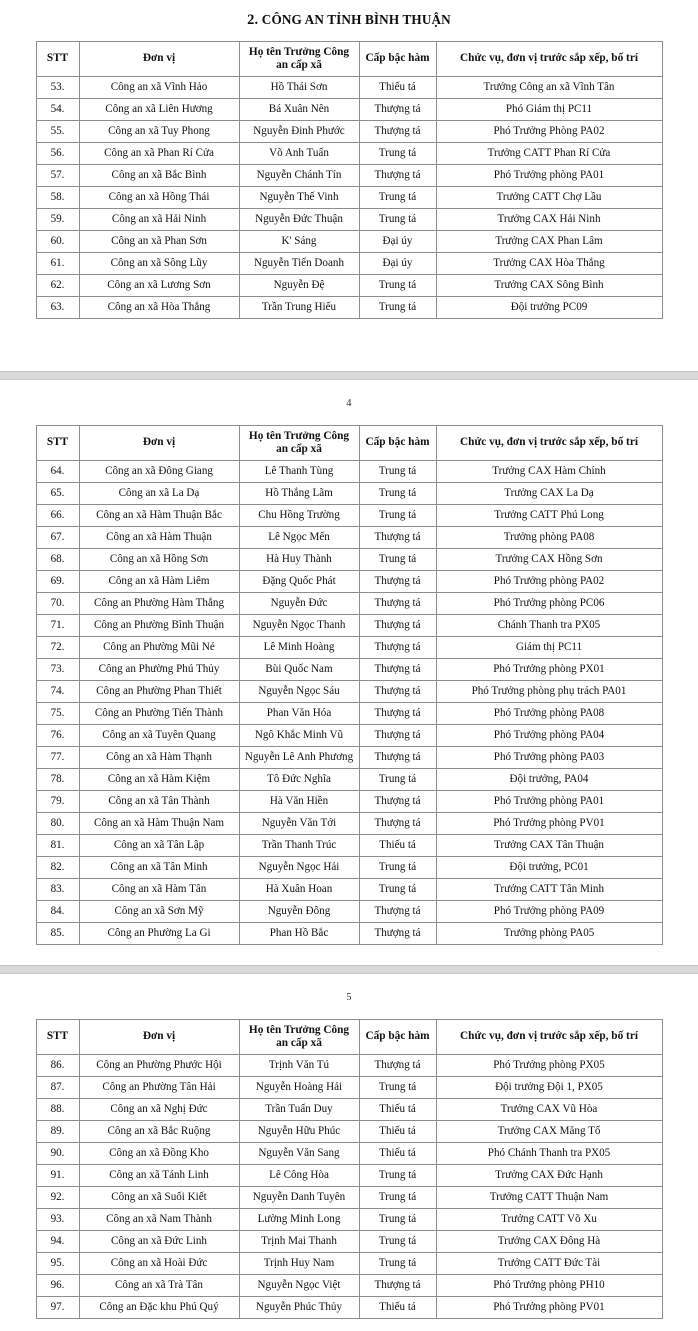 This screenshot has height=1331, width=698. I want to click on cell-unit: Công an xã Tân Minh, so click(159, 867).